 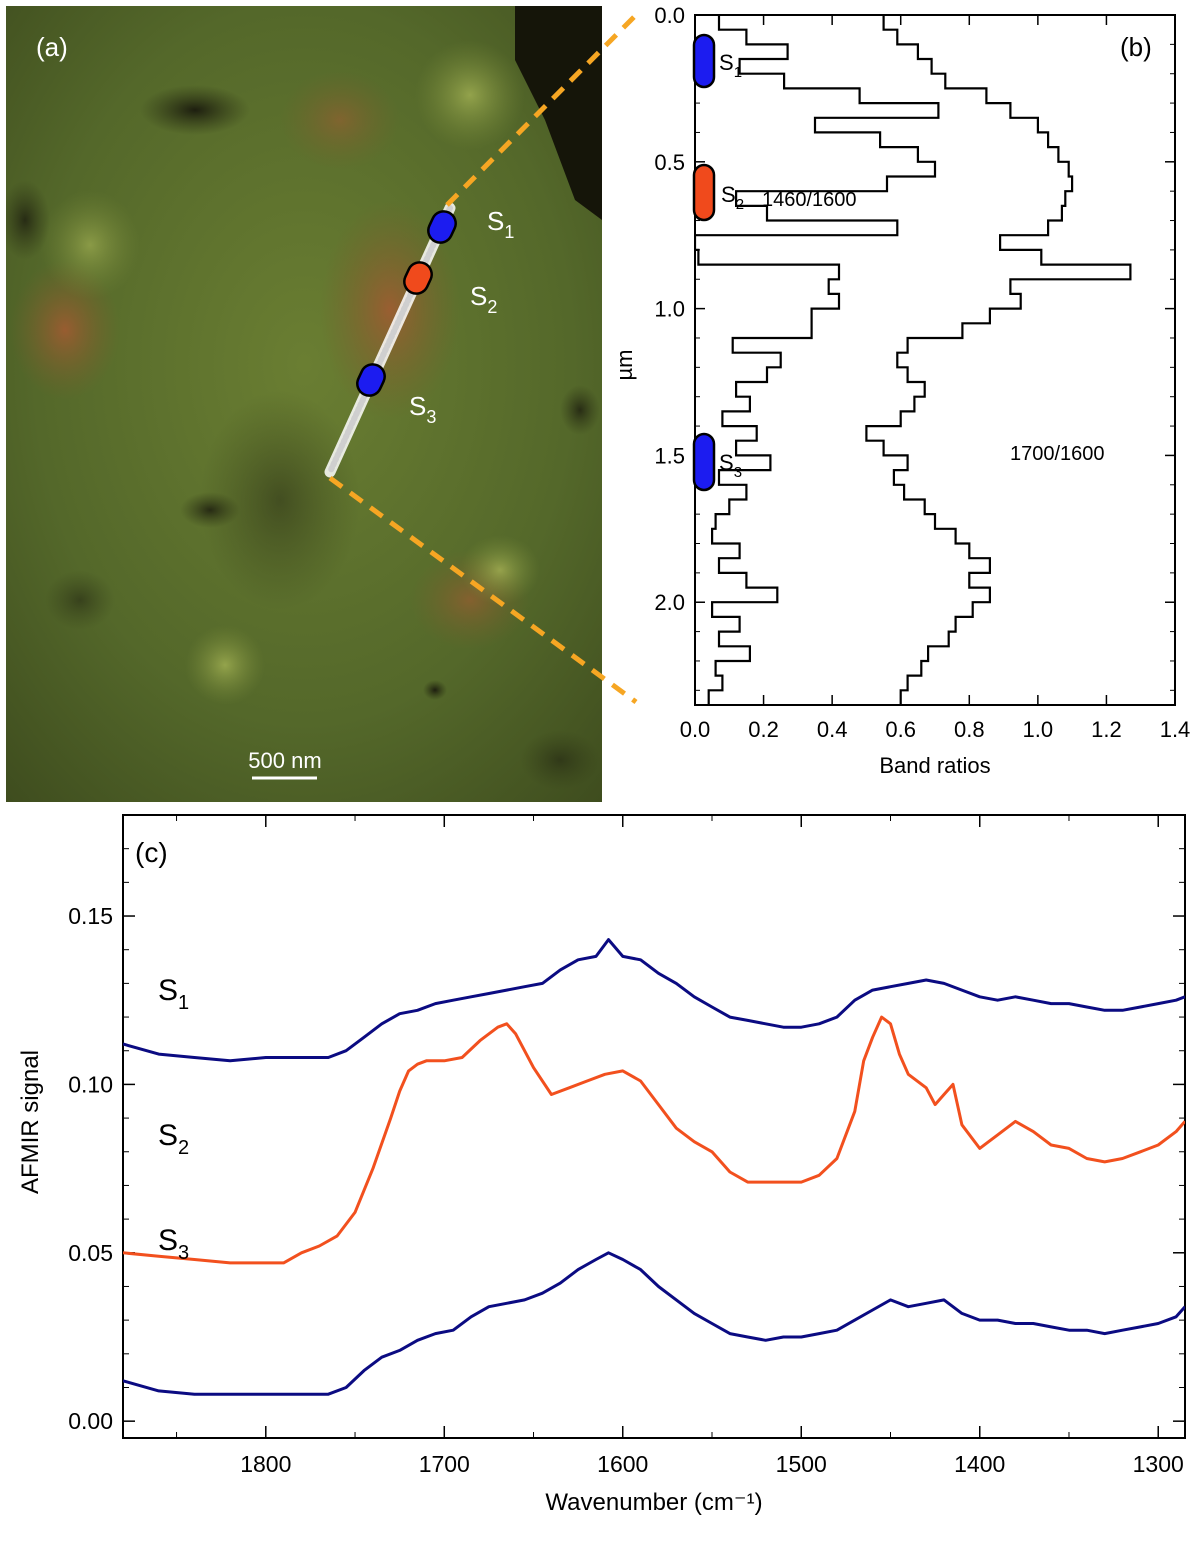 What do you see at coordinates (809, 200) in the screenshot?
I see `annotation-1460-1600: 1460/1600` at bounding box center [809, 200].